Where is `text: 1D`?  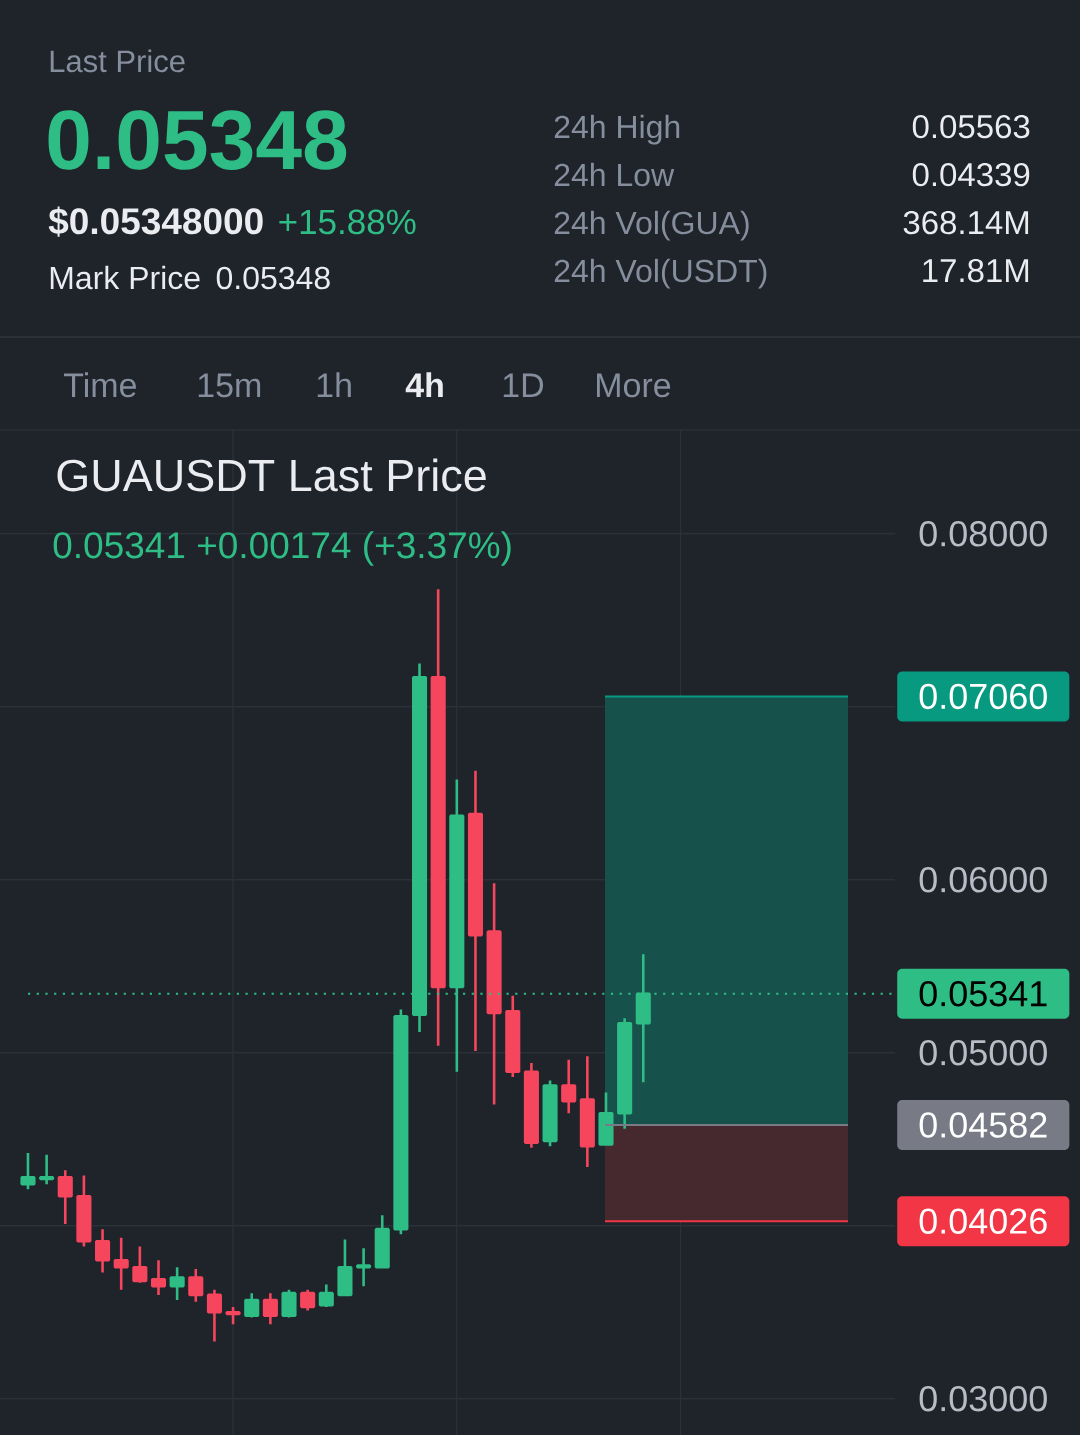
text: 1D is located at coordinates (523, 385).